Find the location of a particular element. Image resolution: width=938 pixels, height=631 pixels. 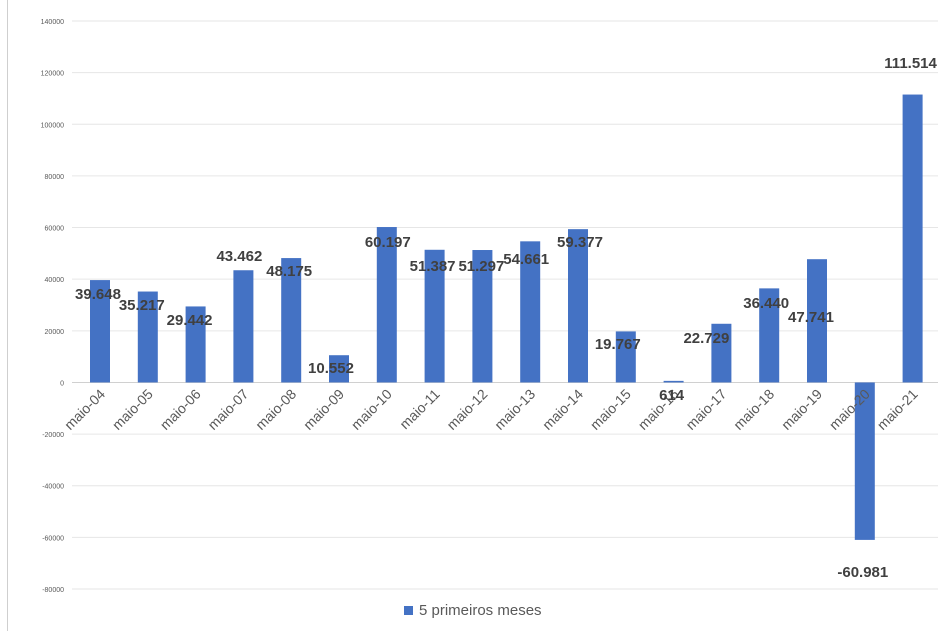

data-label: 60.197 is located at coordinates (388, 242).